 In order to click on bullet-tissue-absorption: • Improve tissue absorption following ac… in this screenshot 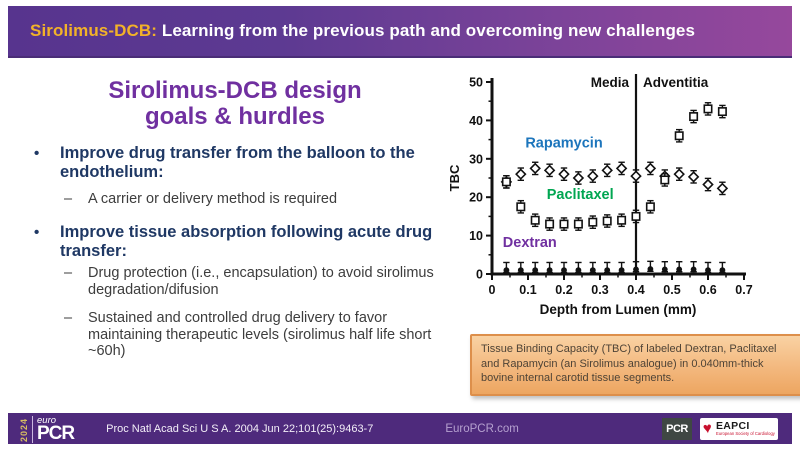, I will do `click(235, 242)`.